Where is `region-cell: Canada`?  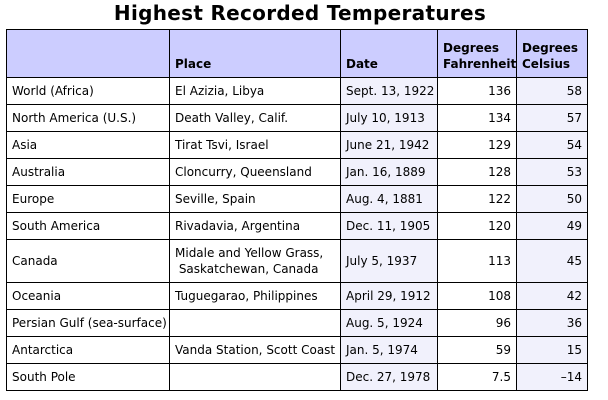 region-cell: Canada is located at coordinates (88, 261).